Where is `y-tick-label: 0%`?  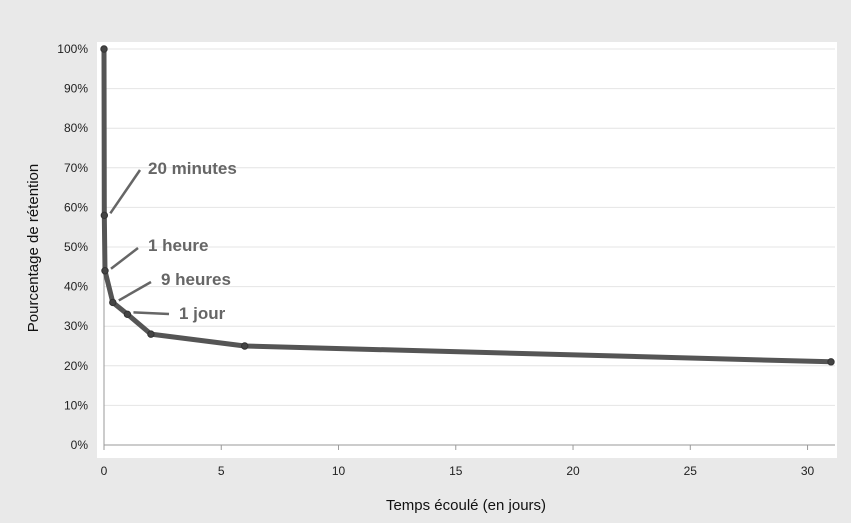 y-tick-label: 0% is located at coordinates (80, 445).